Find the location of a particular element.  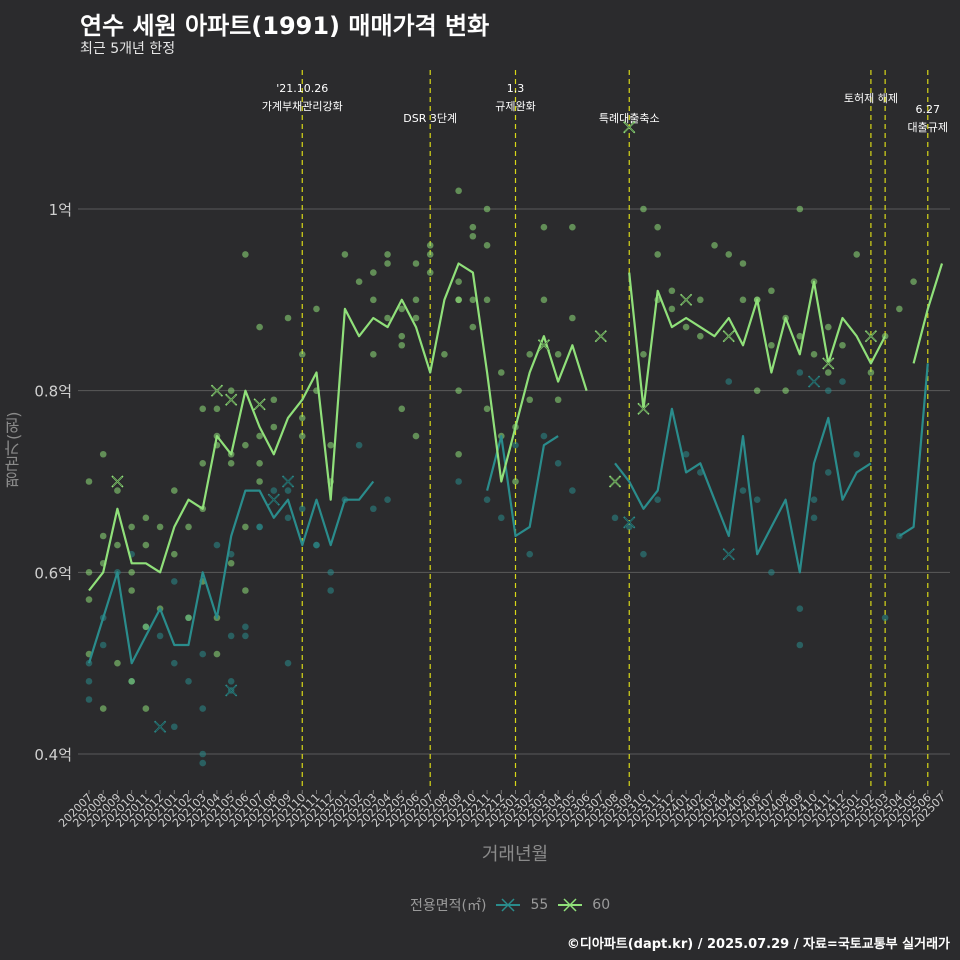

x-axis-label: 거래년월 is located at coordinates (515, 854).